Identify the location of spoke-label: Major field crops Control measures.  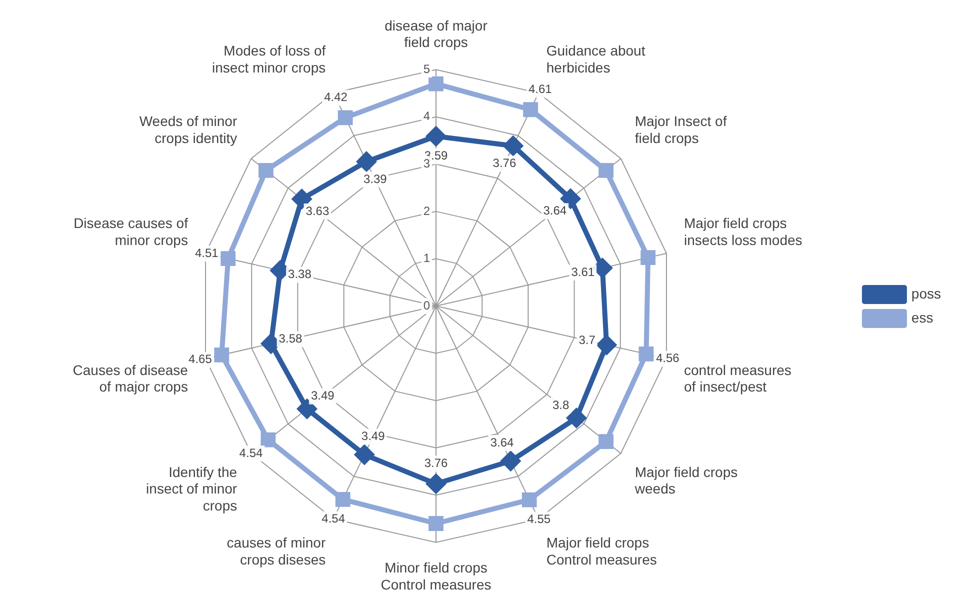
(601, 551).